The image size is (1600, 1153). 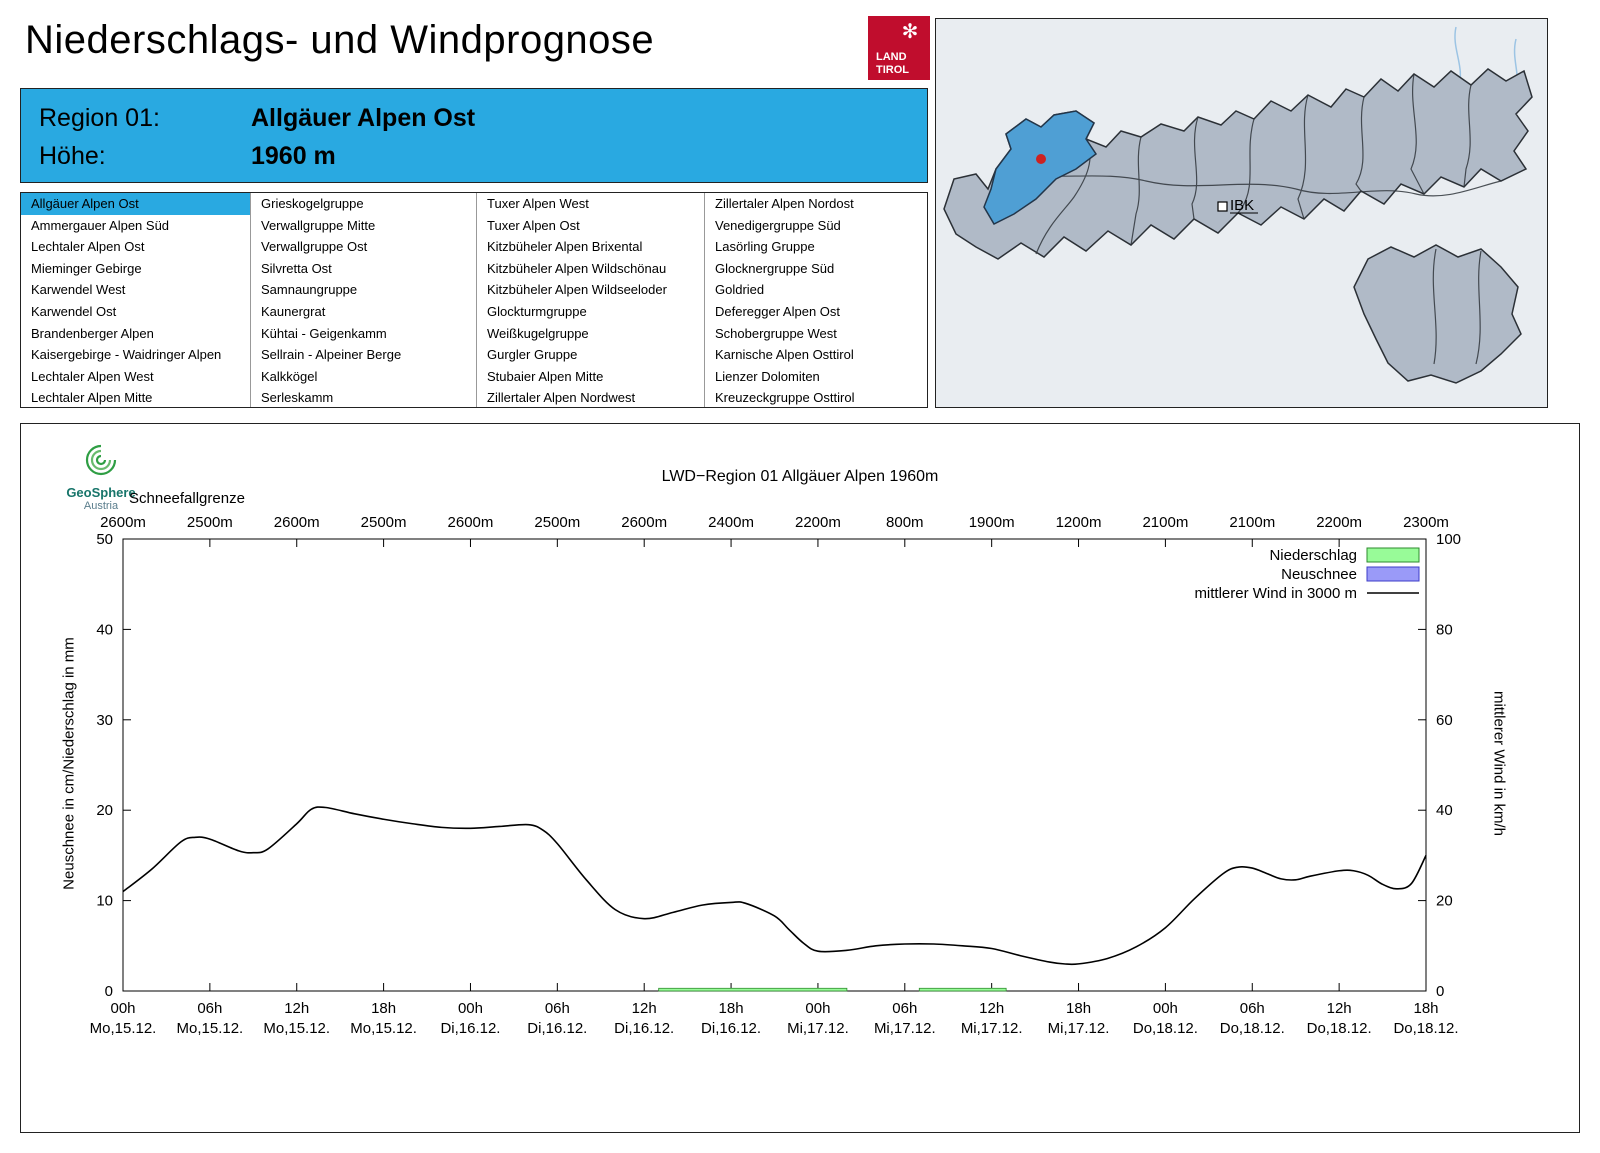 I want to click on geosphere-logo: GeoSphere Austria, so click(x=101, y=476).